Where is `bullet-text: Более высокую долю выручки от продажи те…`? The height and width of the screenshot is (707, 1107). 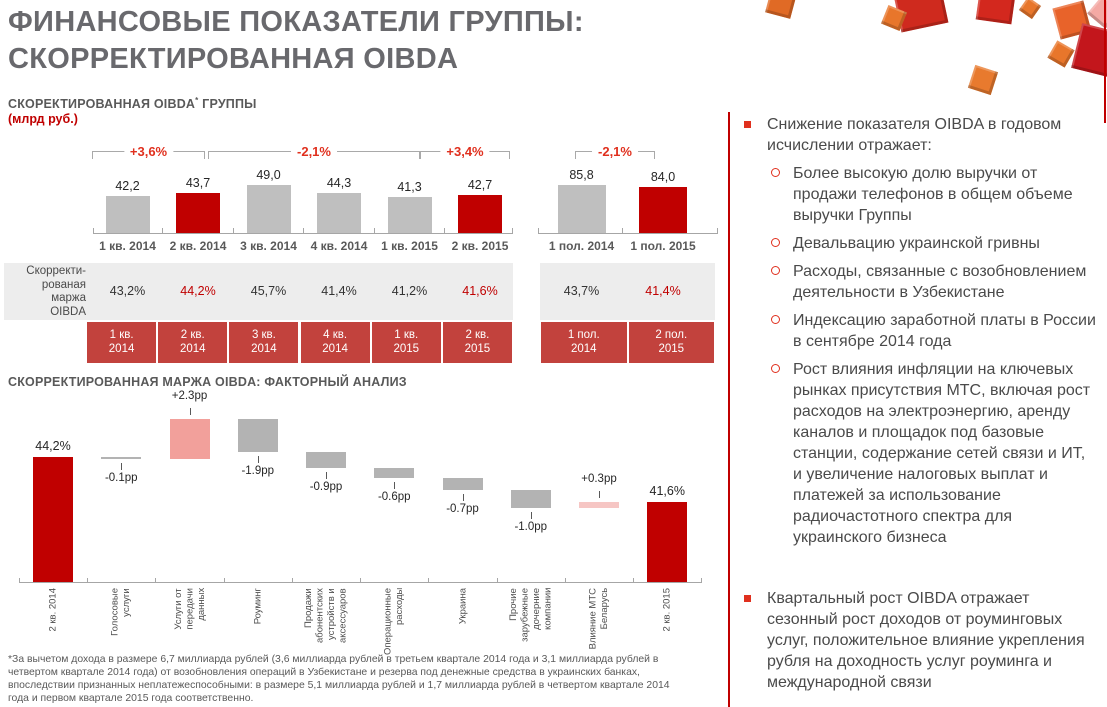
bullet-text: Более высокую долю выручки от продажи те… is located at coordinates (933, 194).